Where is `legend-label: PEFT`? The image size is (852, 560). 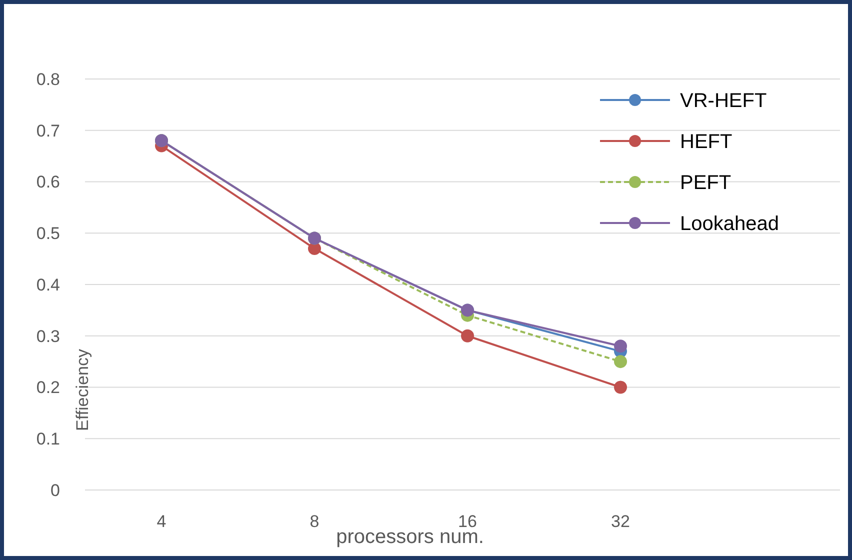 legend-label: PEFT is located at coordinates (706, 183).